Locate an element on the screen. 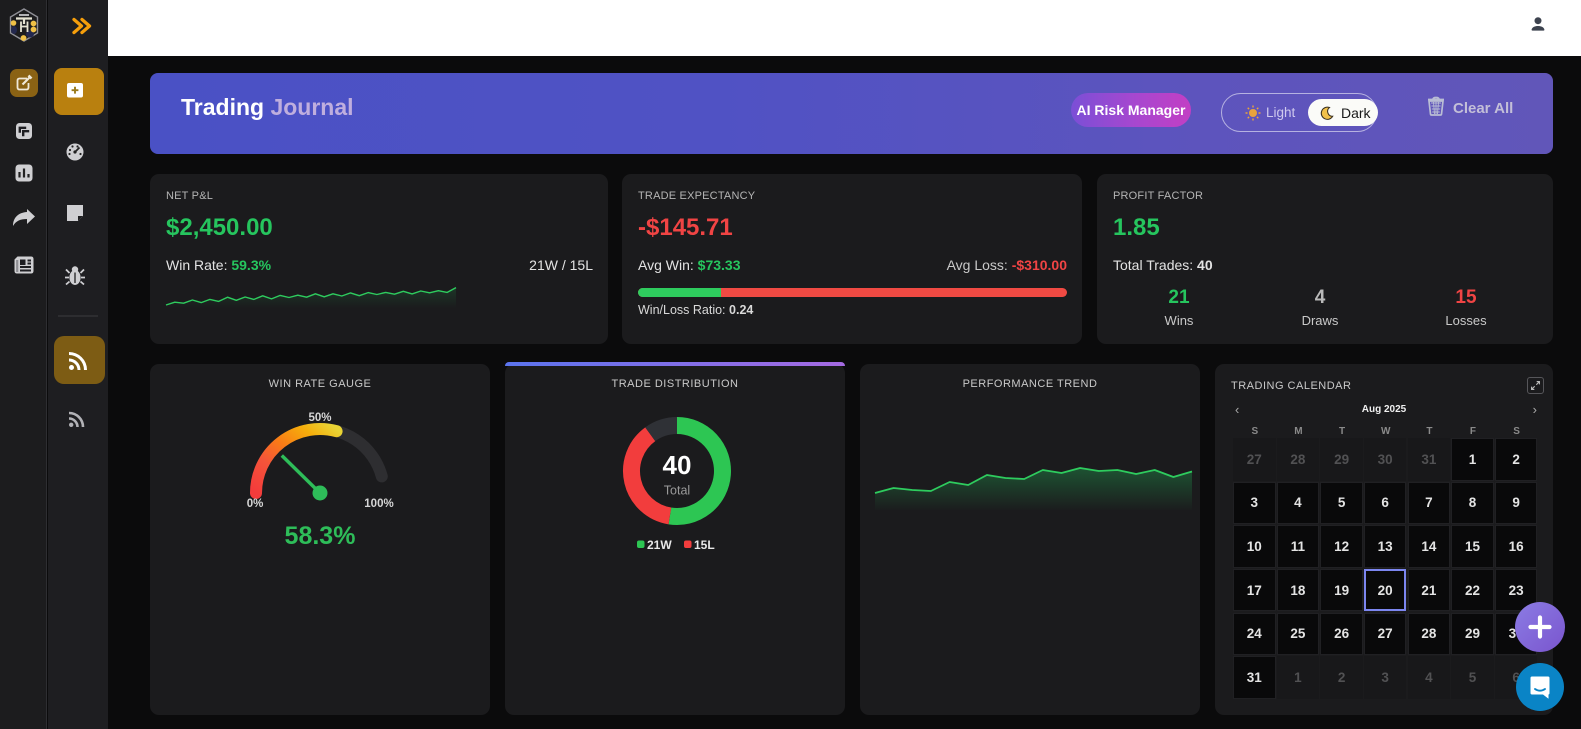  svg-text: 0% is located at coordinates (255, 504).